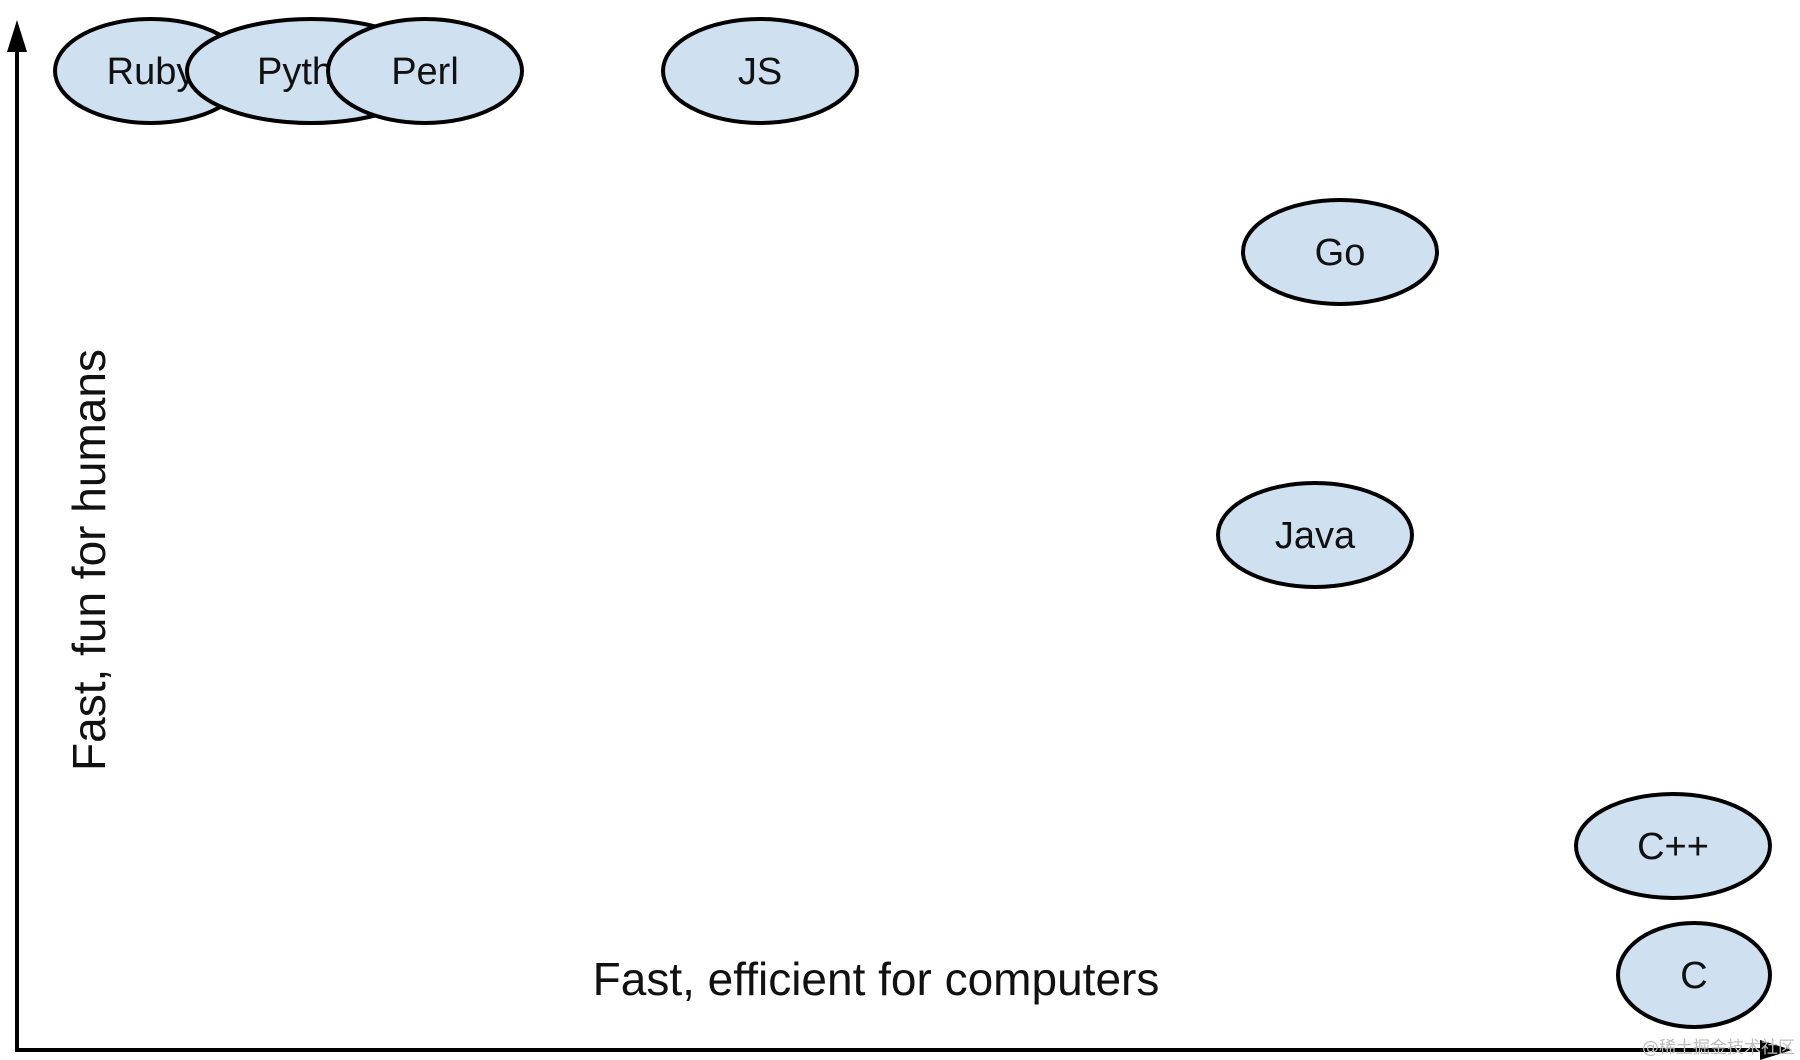 The image size is (1800, 1060). I want to click on y-axis-arrow-icon, so click(17, 36).